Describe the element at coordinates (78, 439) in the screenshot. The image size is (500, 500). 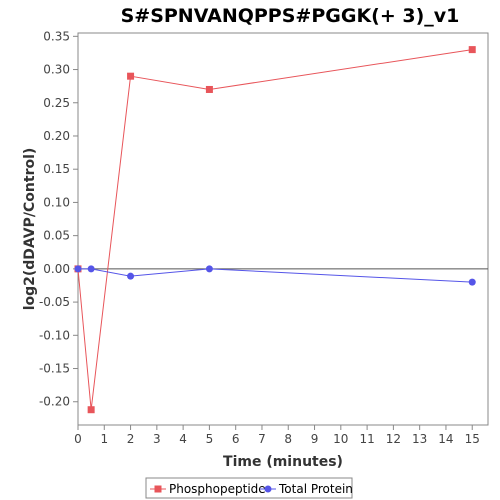
I see `x-tick-label: 0` at that location.